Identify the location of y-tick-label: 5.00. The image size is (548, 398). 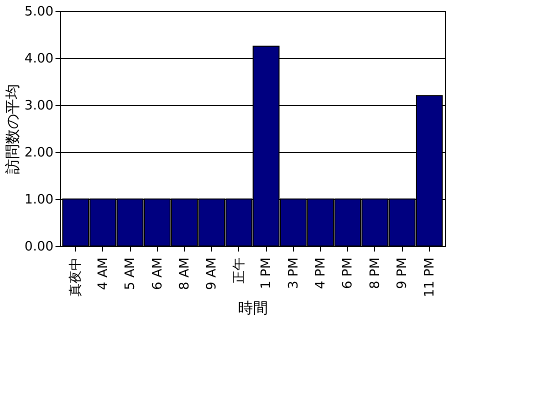
(39, 12).